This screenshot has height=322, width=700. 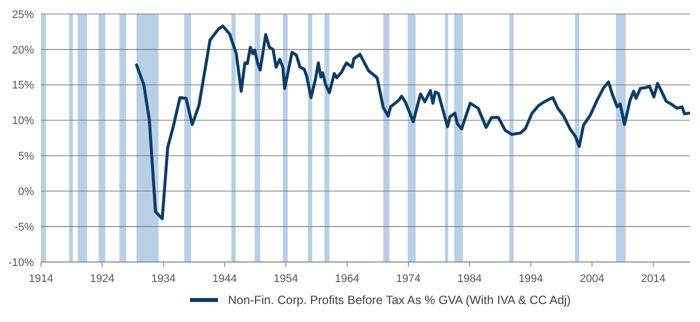 I want to click on y-tick-label: 15%, so click(x=23, y=86).